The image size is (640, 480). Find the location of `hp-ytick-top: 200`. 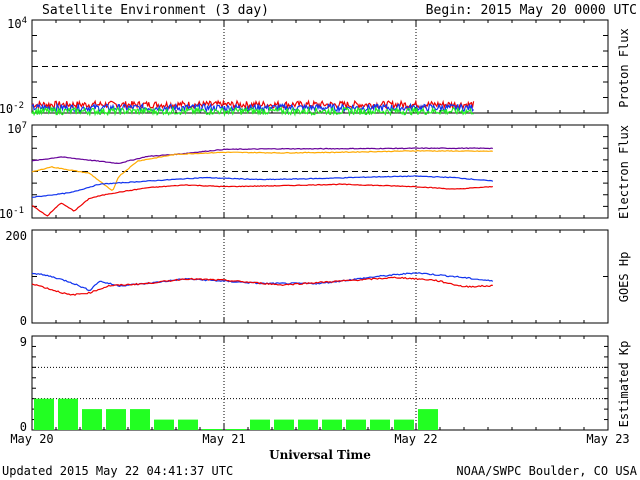

hp-ytick-top: 200 is located at coordinates (16, 236).